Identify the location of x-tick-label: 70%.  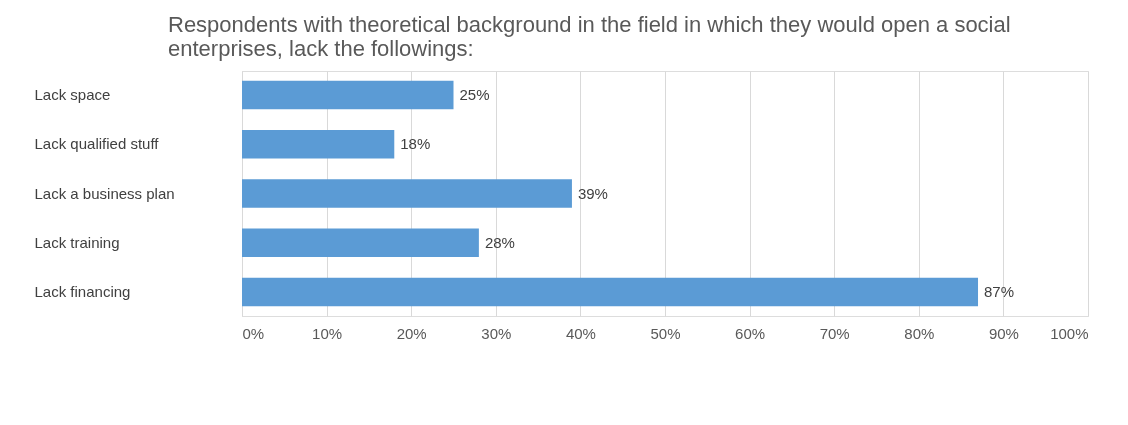
(834, 333).